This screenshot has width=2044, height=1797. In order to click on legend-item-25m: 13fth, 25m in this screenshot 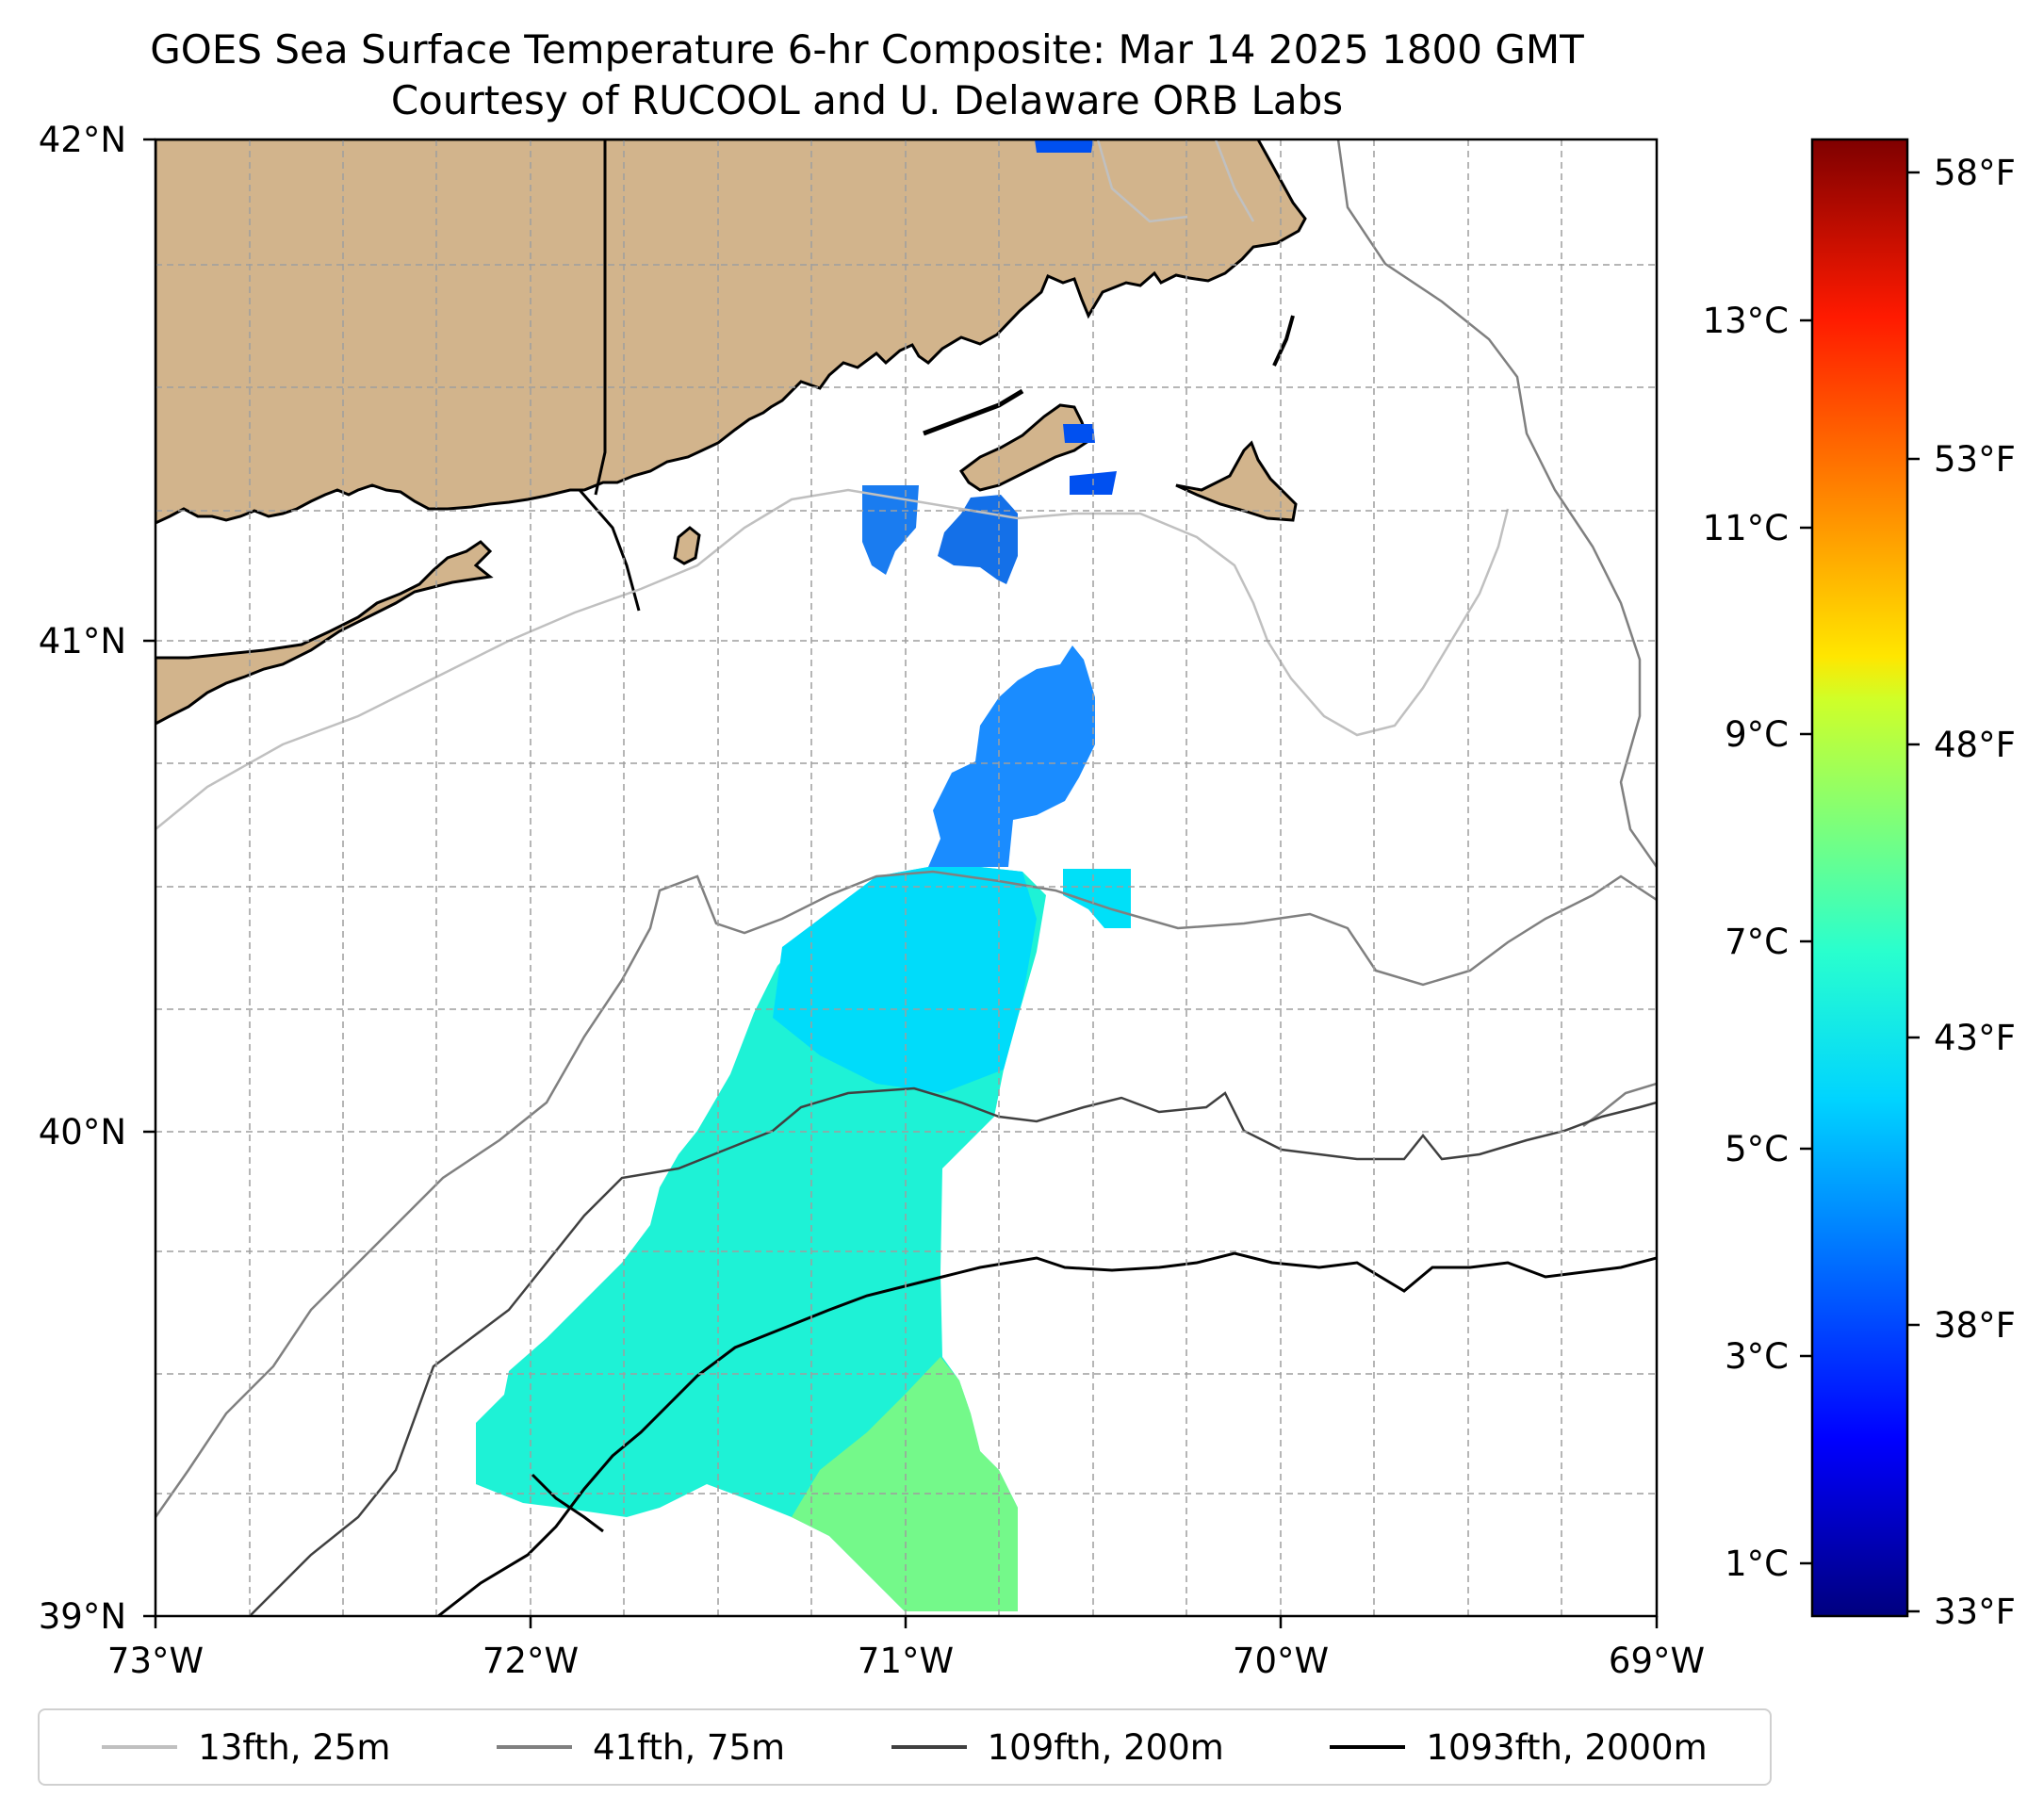, I will do `click(246, 1747)`.